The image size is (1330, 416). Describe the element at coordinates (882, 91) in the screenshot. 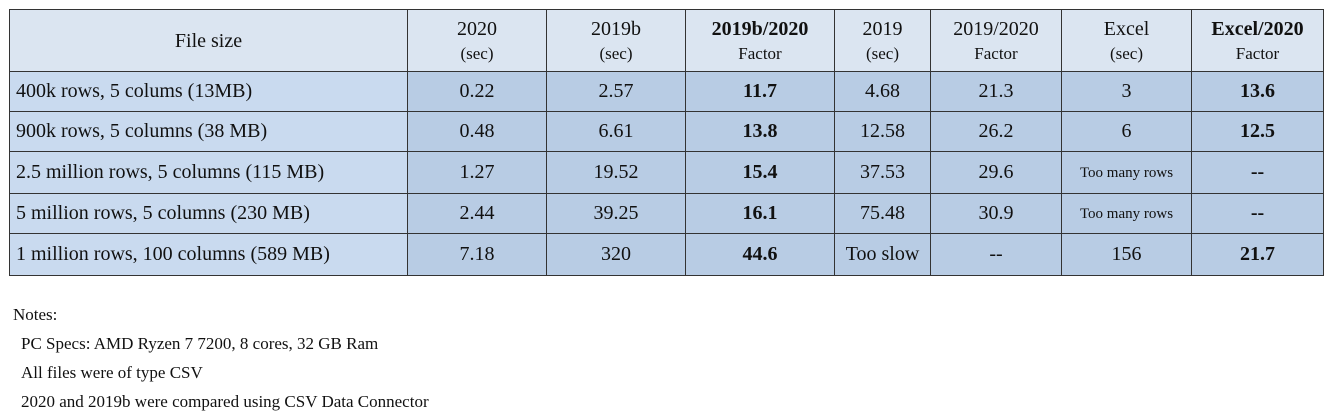

I see `cell: 4.68` at that location.